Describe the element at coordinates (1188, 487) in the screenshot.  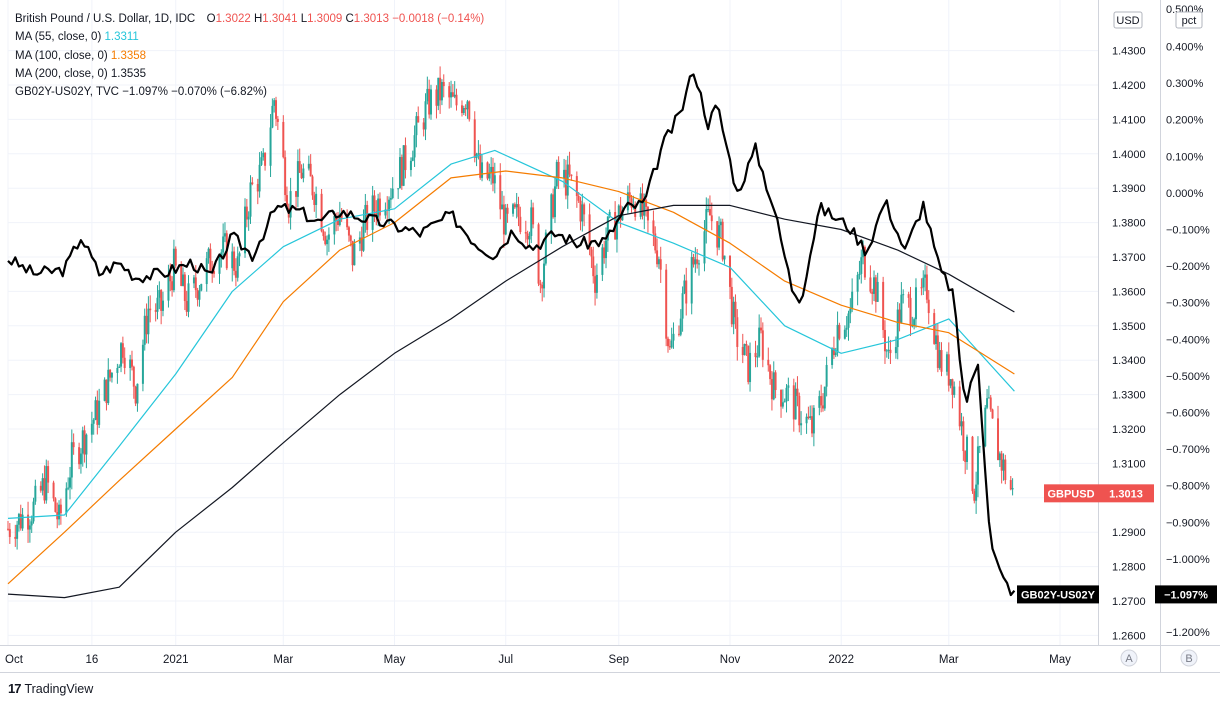
I see `pct-tick-label: −0.800%` at that location.